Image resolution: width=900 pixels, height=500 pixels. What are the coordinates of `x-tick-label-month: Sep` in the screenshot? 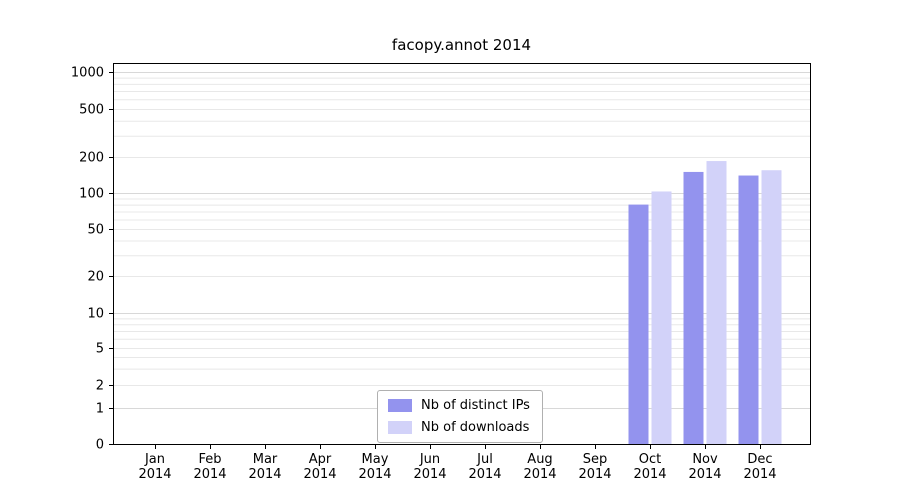 It's located at (595, 459).